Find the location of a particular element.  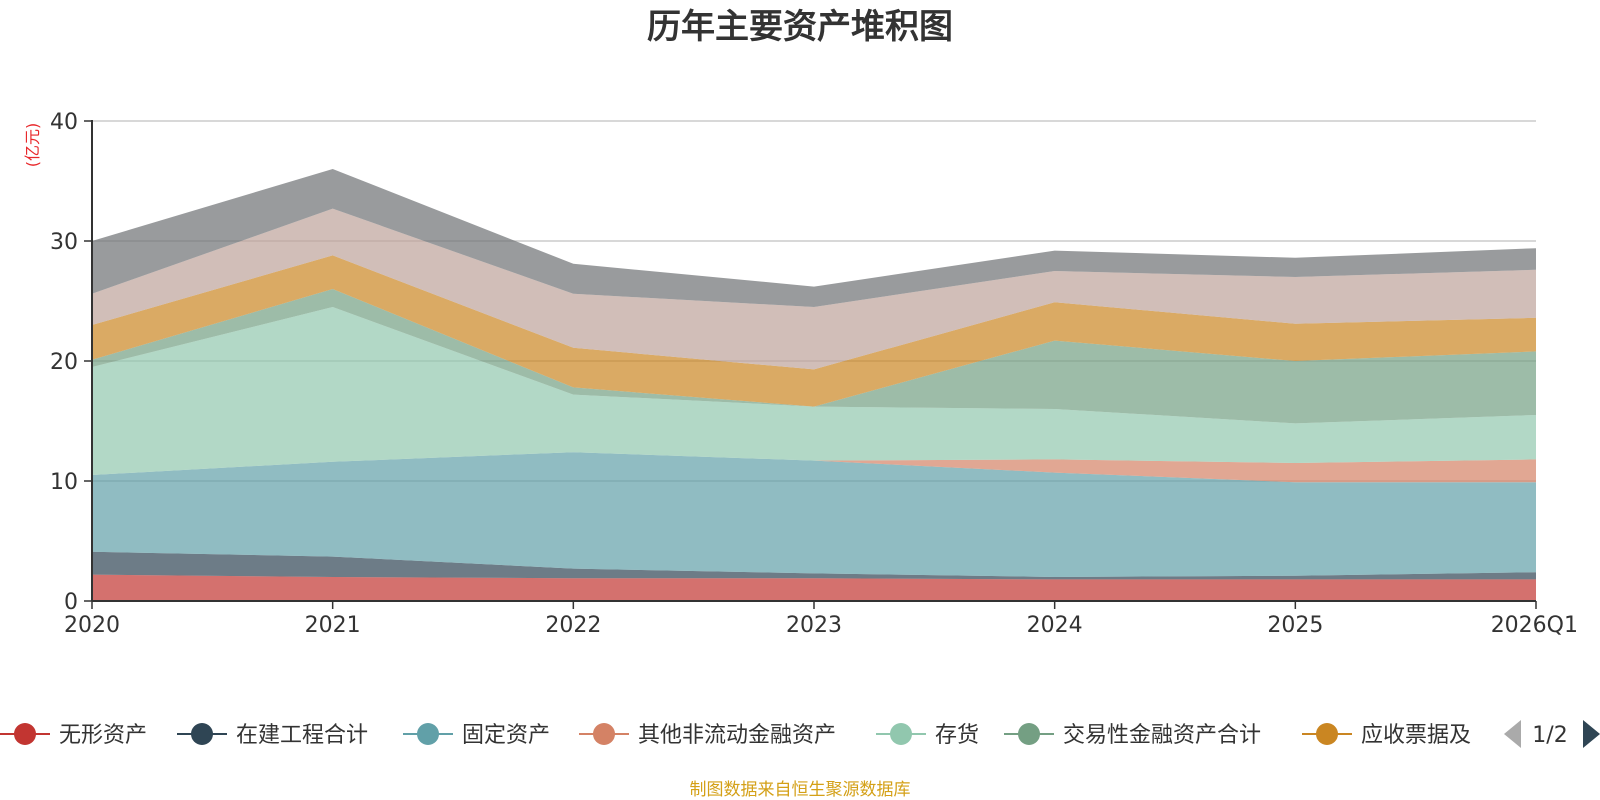

legend-item: 应收票据及 is located at coordinates (1386, 735).